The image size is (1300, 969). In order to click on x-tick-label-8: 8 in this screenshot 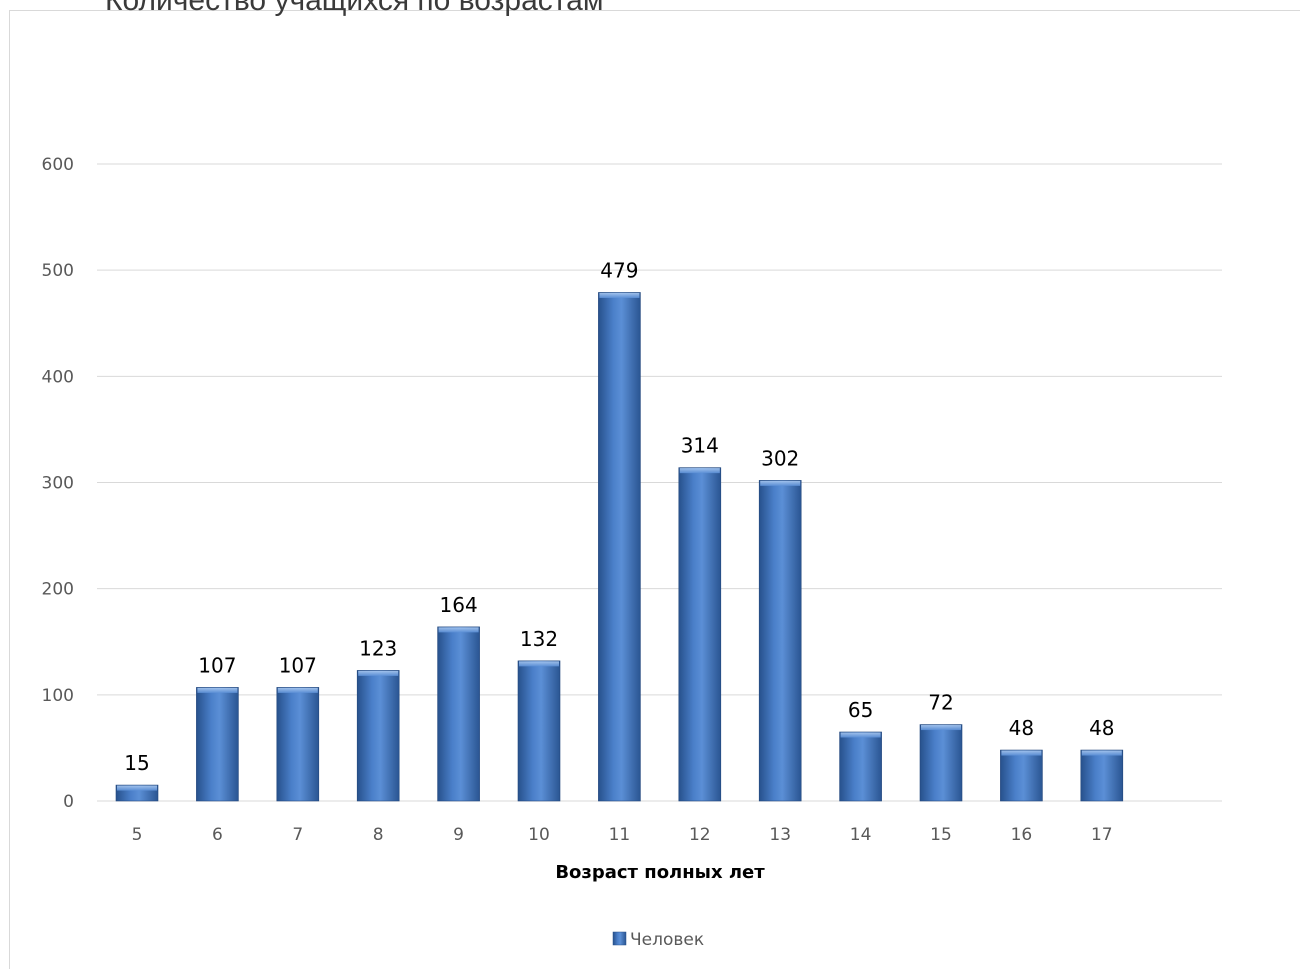, I will do `click(378, 835)`.